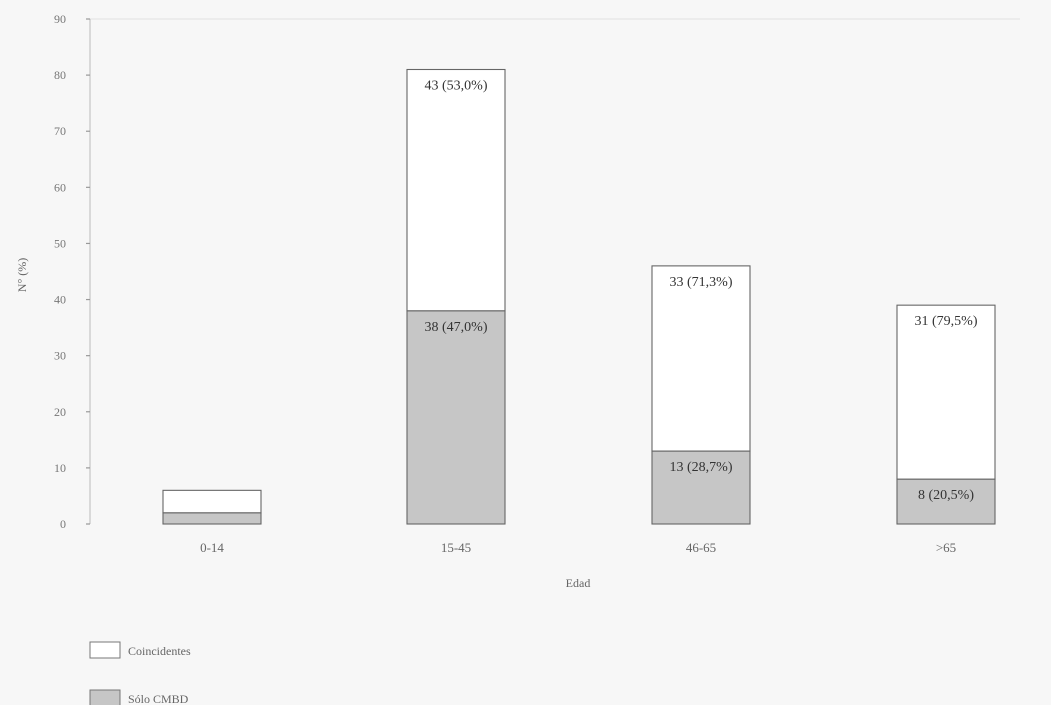 The width and height of the screenshot is (1051, 705). I want to click on x-tick-label: 0-14, so click(212, 547).